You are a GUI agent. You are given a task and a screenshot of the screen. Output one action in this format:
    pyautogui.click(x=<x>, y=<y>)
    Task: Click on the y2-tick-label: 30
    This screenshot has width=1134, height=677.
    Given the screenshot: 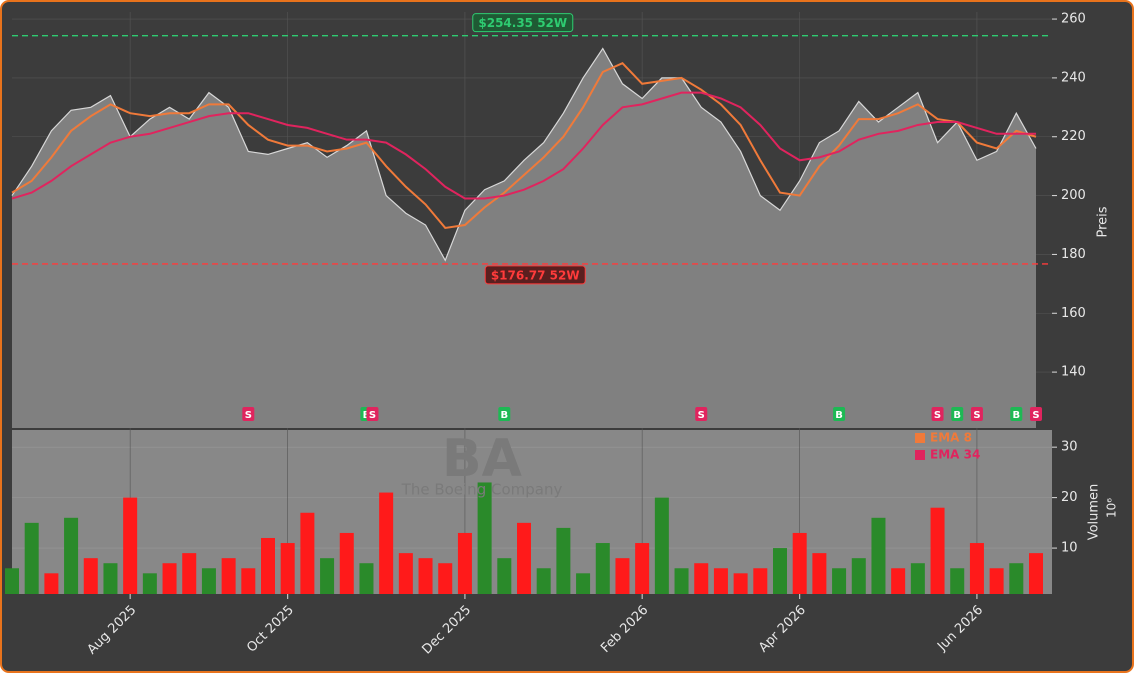 What is the action you would take?
    pyautogui.click(x=1069, y=447)
    